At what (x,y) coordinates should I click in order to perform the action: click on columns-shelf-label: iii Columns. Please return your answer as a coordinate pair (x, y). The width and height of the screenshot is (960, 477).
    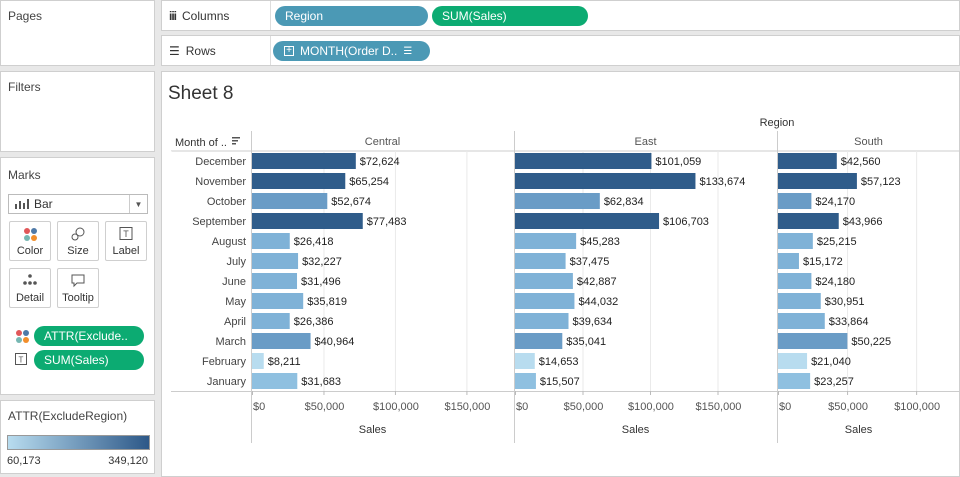
    Looking at the image, I should click on (199, 16).